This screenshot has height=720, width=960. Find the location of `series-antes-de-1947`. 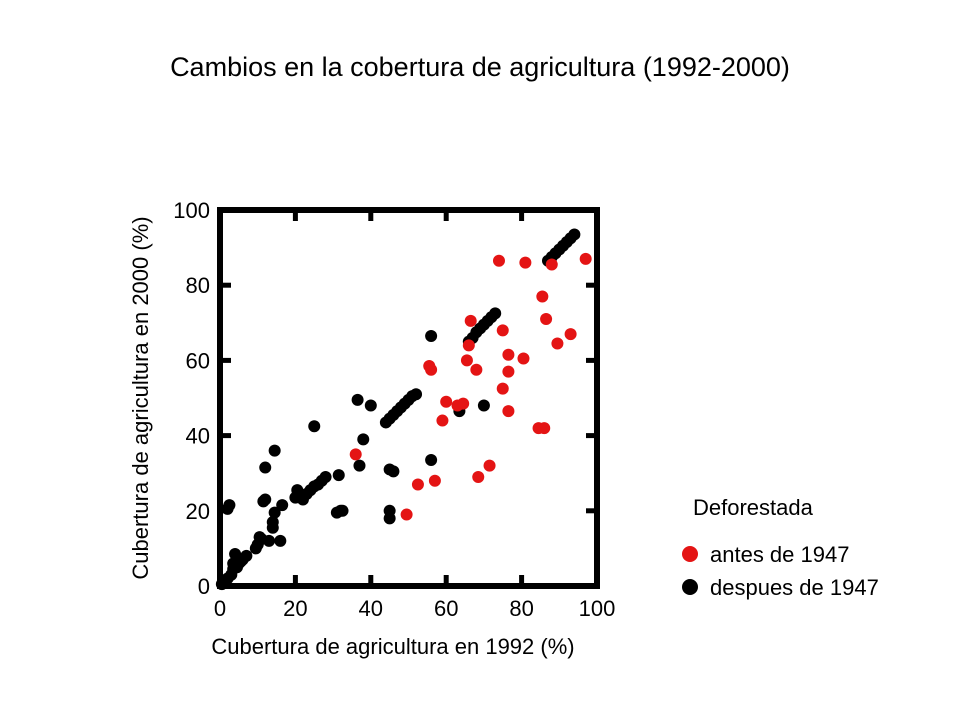

series-antes-de-1947 is located at coordinates (470, 386).